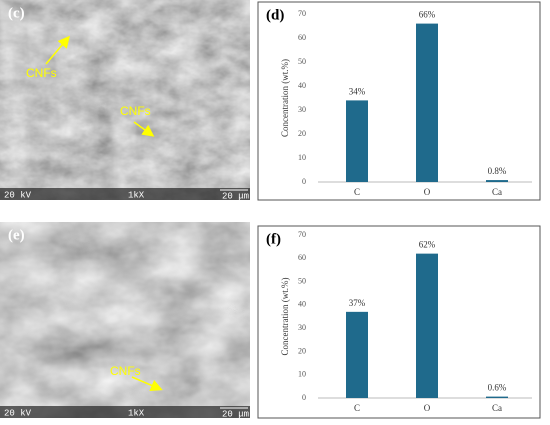  What do you see at coordinates (427, 15) in the screenshot?
I see `data-label: 66%` at bounding box center [427, 15].